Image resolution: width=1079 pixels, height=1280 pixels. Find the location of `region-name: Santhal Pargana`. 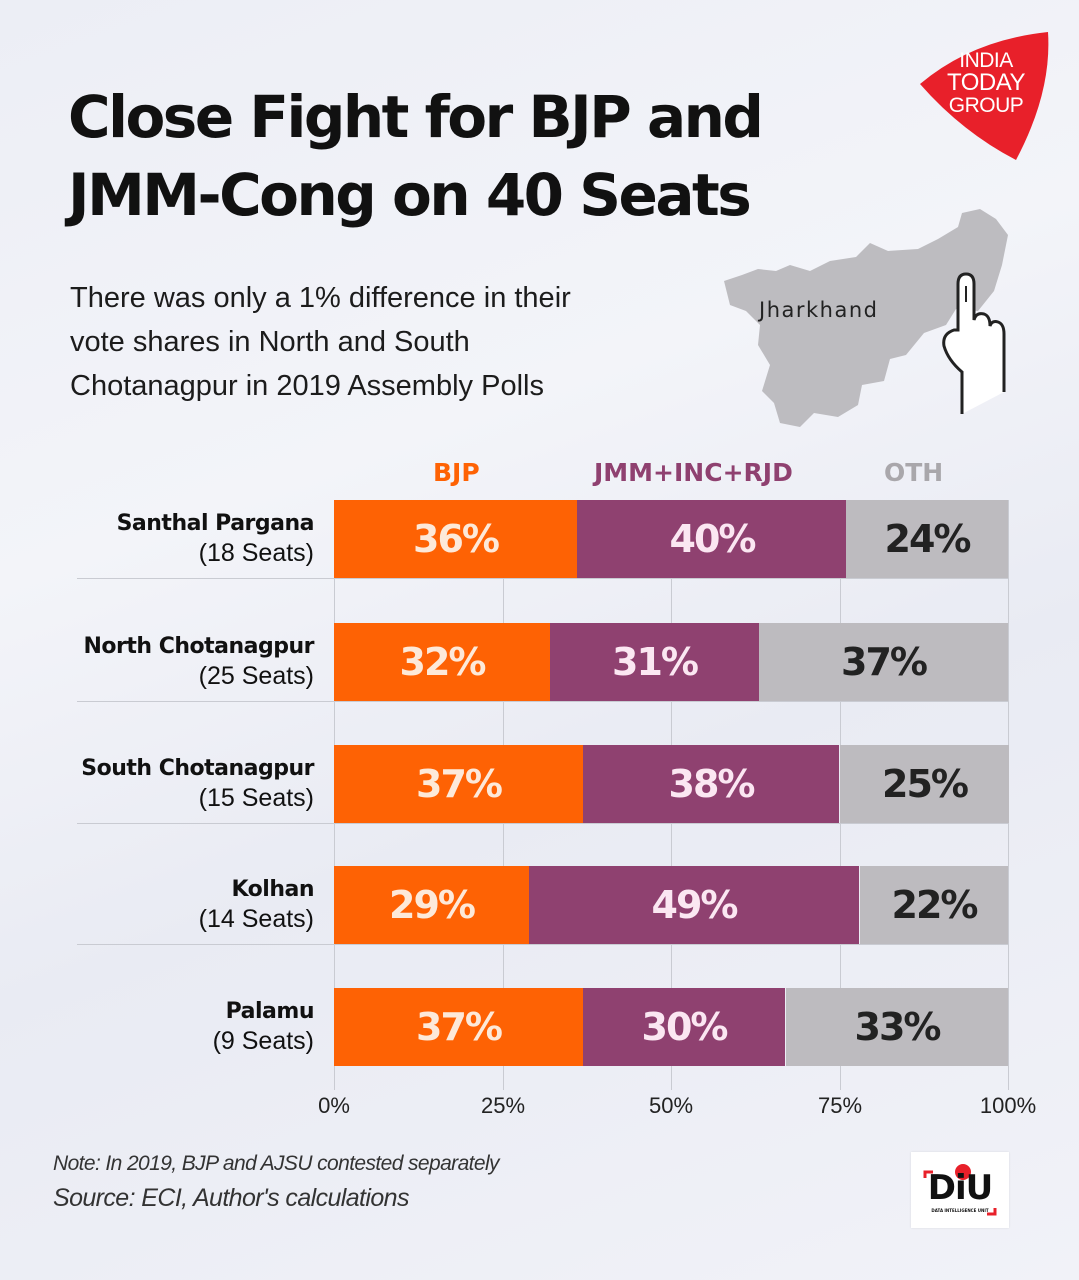

region-name: Santhal Pargana is located at coordinates (215, 523).